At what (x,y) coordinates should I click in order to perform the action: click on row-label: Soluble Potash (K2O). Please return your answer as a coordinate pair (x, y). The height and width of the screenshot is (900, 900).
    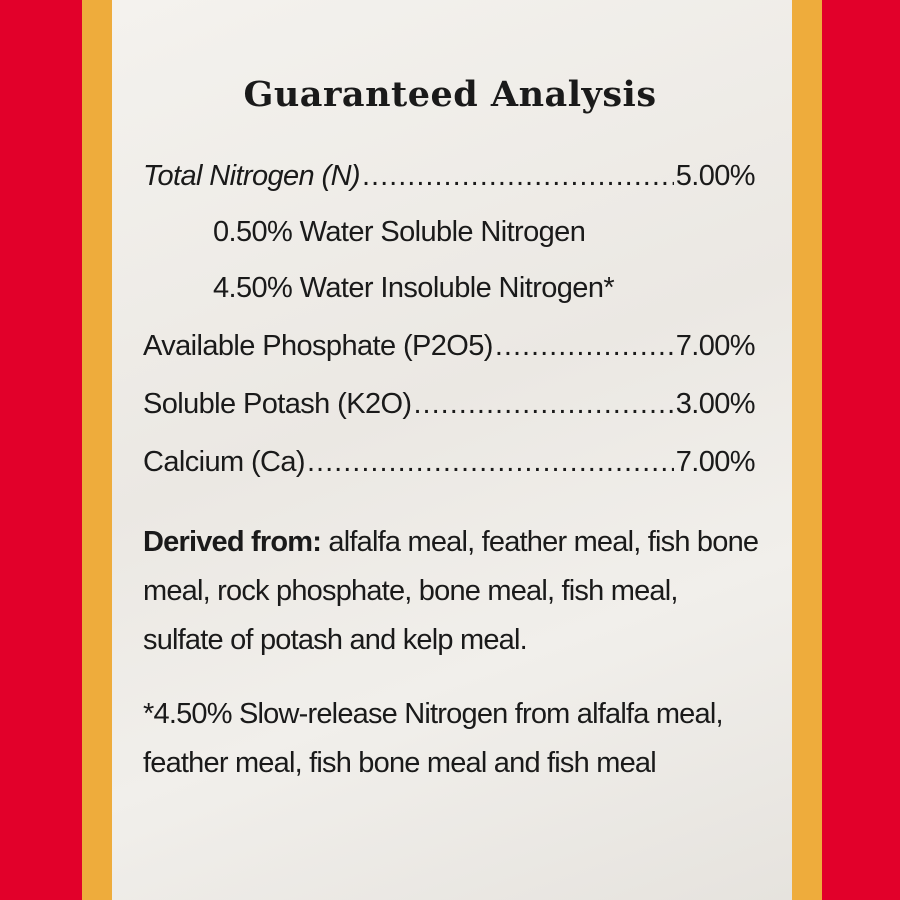
    Looking at the image, I should click on (277, 404).